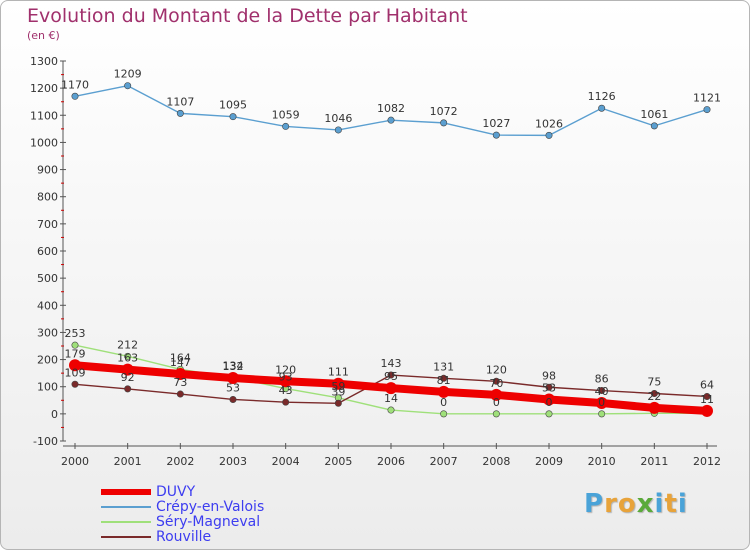 The image size is (750, 550). What do you see at coordinates (126, 537) in the screenshot?
I see `legend-swatch-rouville` at bounding box center [126, 537].